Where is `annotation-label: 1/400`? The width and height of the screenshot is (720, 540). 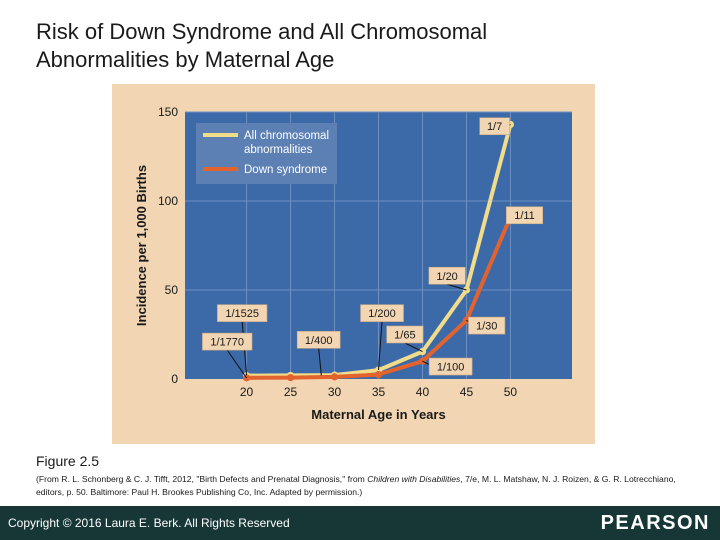 annotation-label: 1/400 is located at coordinates (319, 341).